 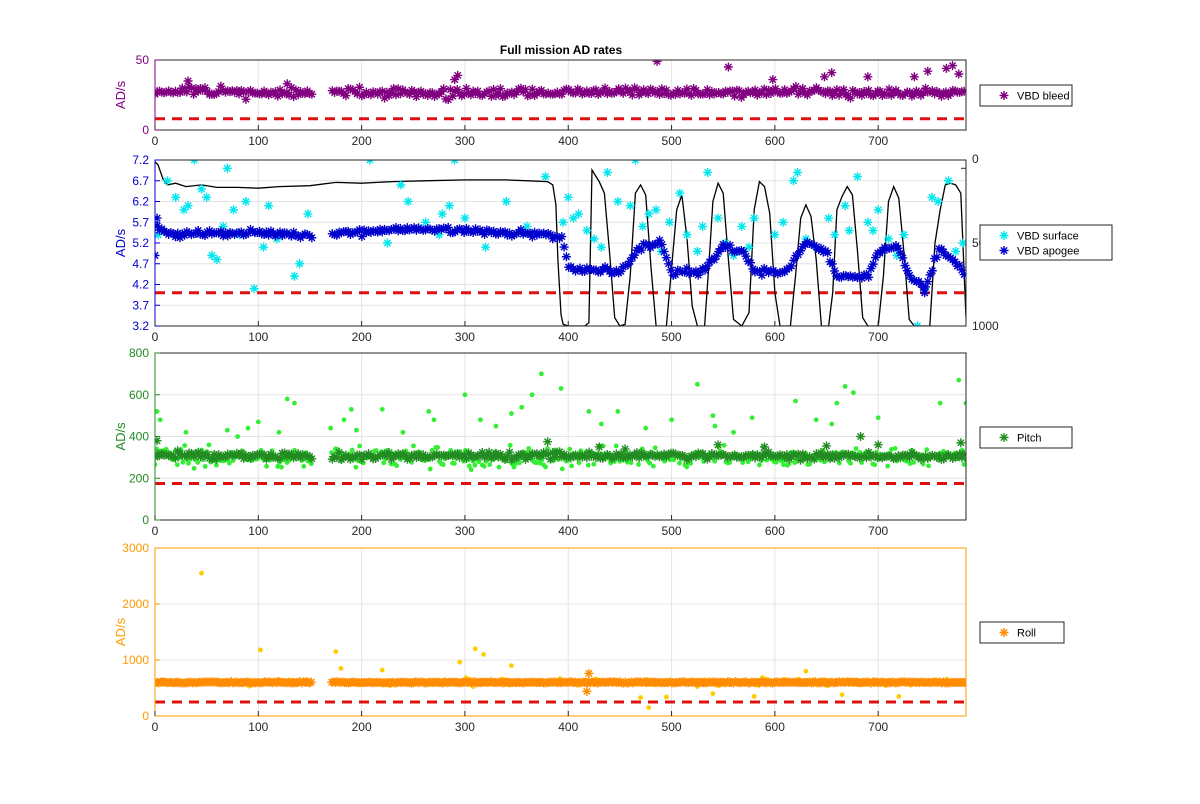 I want to click on x-tick-label: 600, so click(x=775, y=141).